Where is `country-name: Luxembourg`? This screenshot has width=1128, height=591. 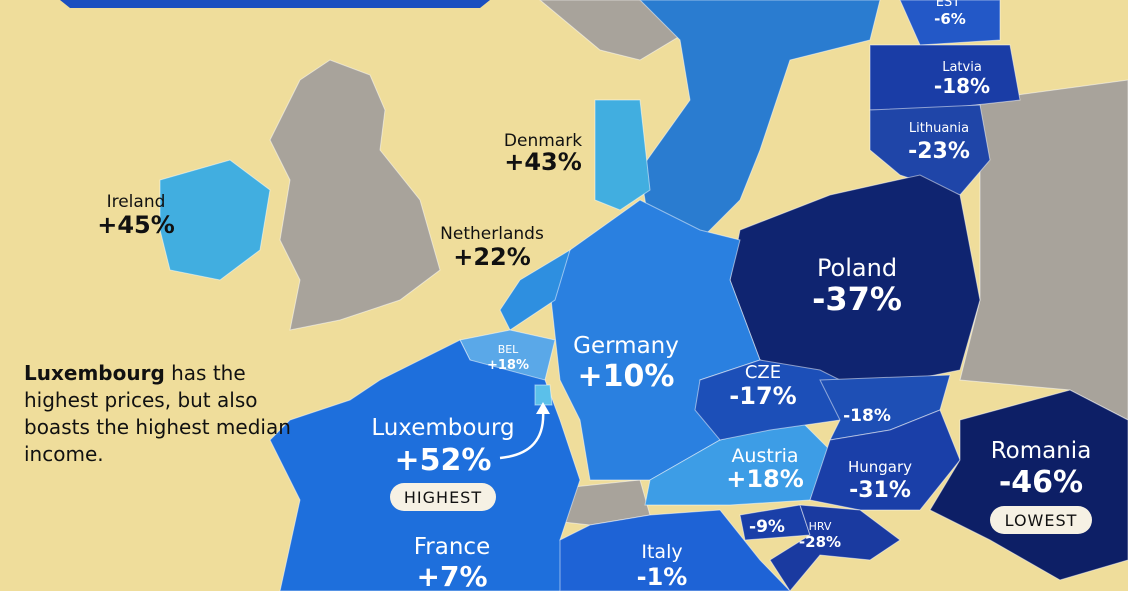
country-name: Luxembourg is located at coordinates (442, 428).